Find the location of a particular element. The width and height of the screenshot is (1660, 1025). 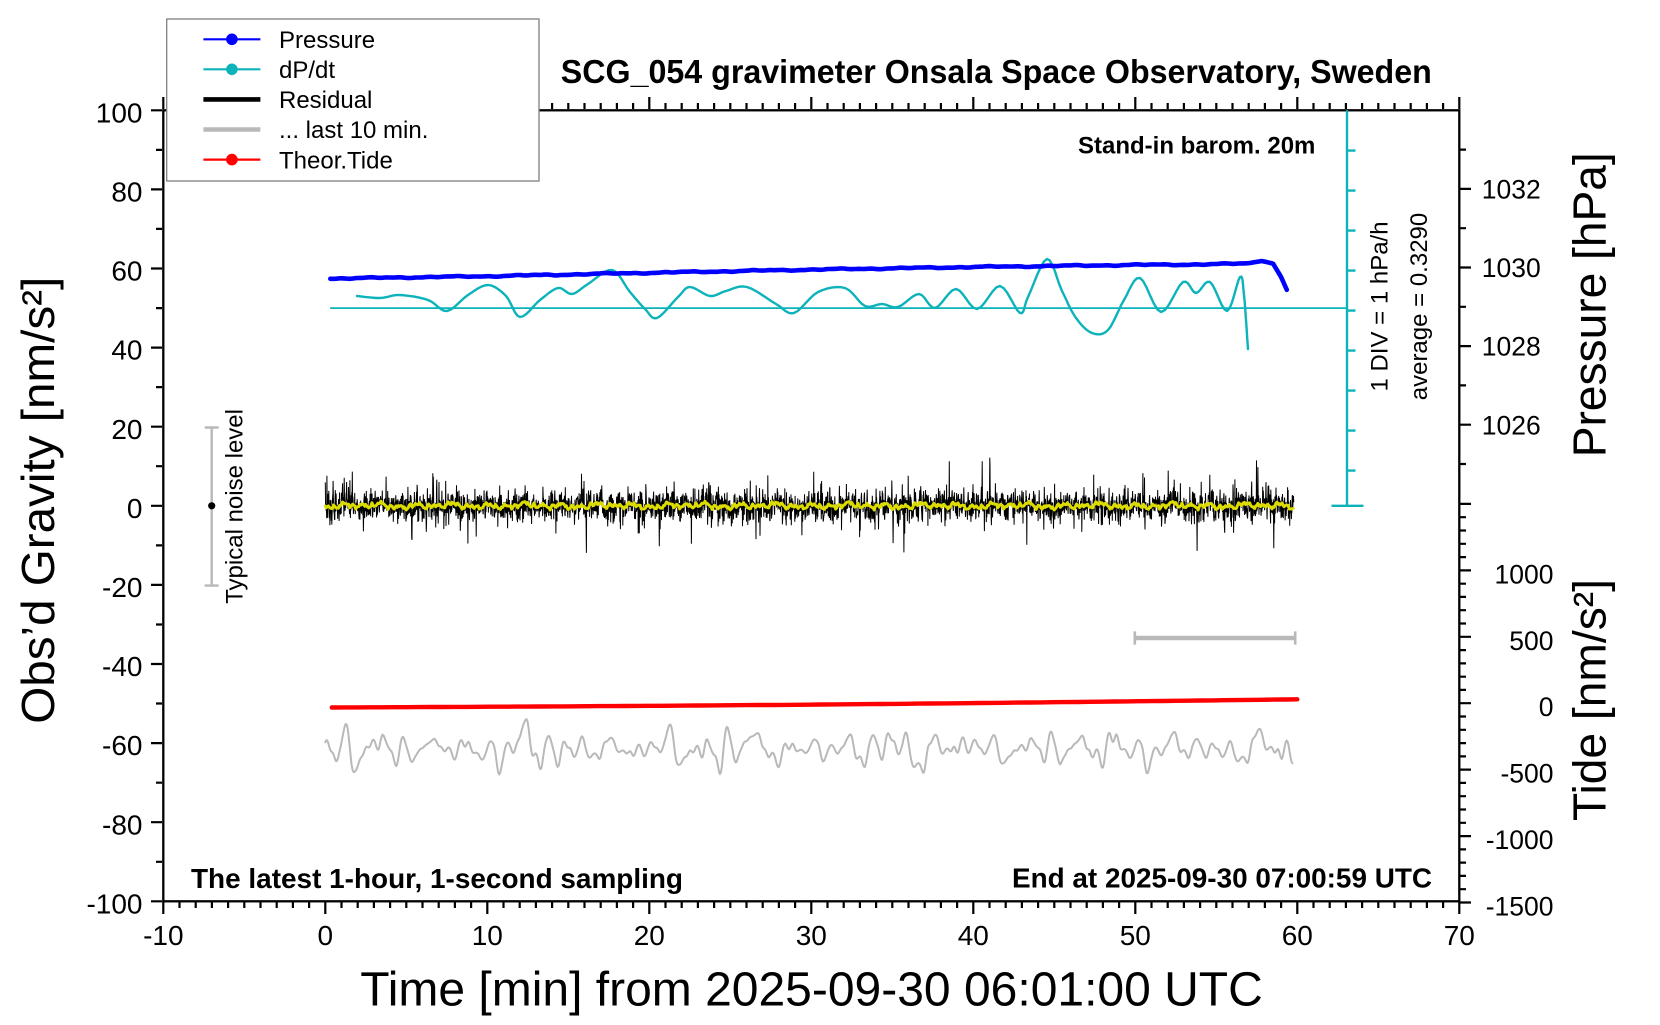

svg-text: 1028 is located at coordinates (1511, 347).